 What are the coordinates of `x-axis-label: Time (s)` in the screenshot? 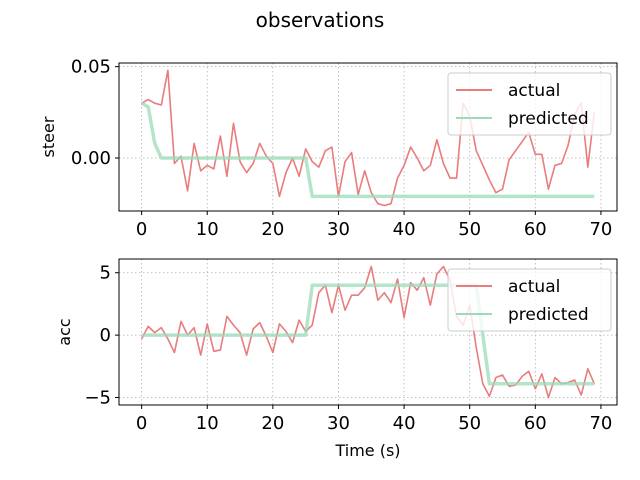 It's located at (367, 450).